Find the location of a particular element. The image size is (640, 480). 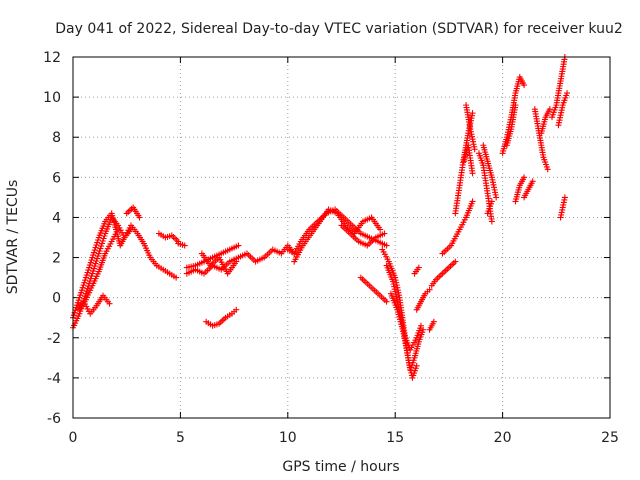

x-tick-label: 0 is located at coordinates (73, 438).